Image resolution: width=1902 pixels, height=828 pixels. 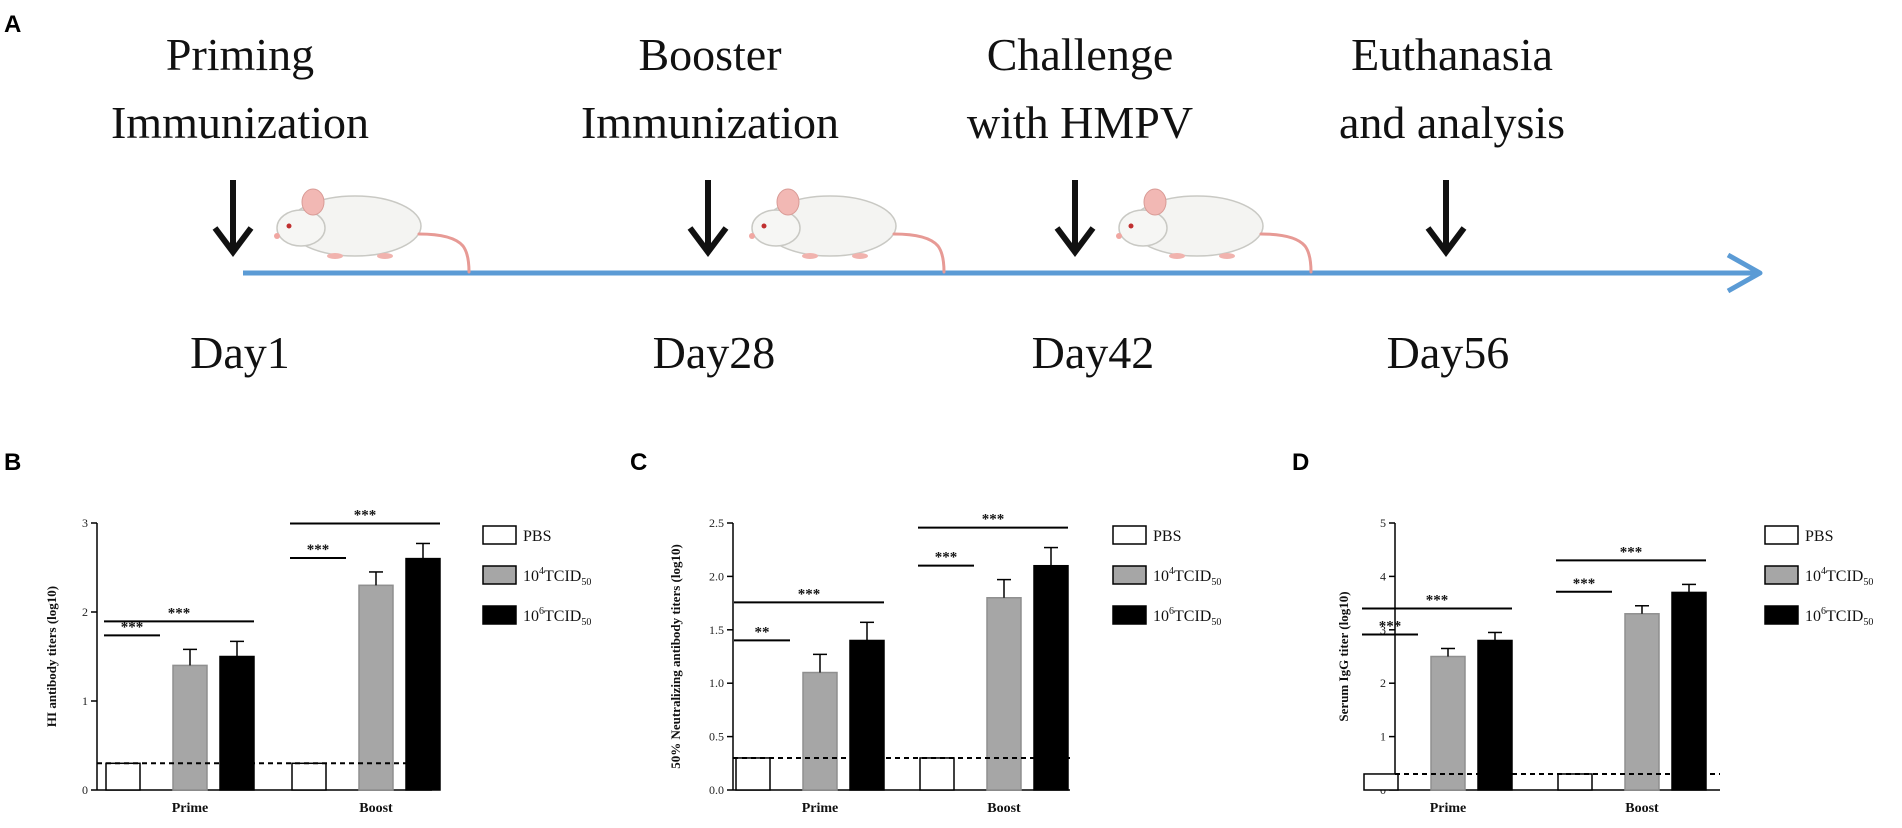 I want to click on panel-a-label: A, so click(x=12, y=24).